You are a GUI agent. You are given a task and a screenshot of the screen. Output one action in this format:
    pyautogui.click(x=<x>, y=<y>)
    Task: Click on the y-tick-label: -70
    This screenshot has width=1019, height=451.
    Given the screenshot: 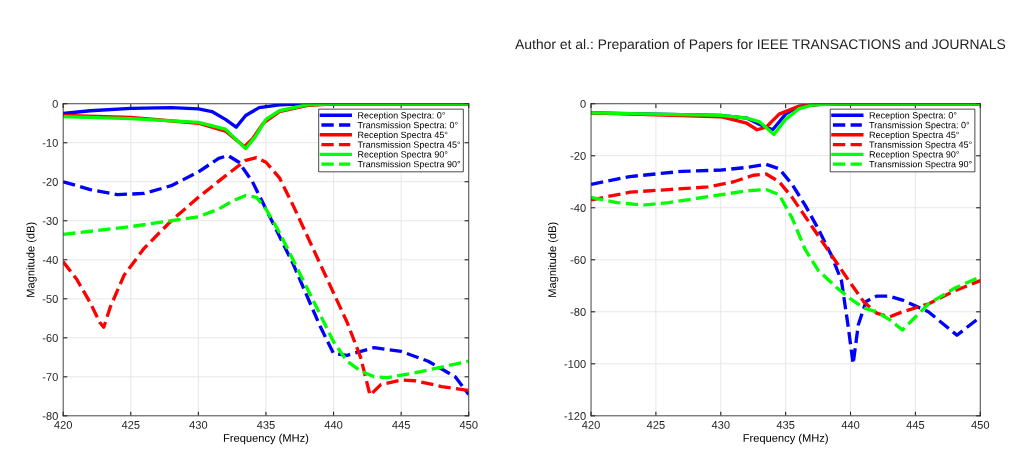 What is the action you would take?
    pyautogui.click(x=50, y=377)
    